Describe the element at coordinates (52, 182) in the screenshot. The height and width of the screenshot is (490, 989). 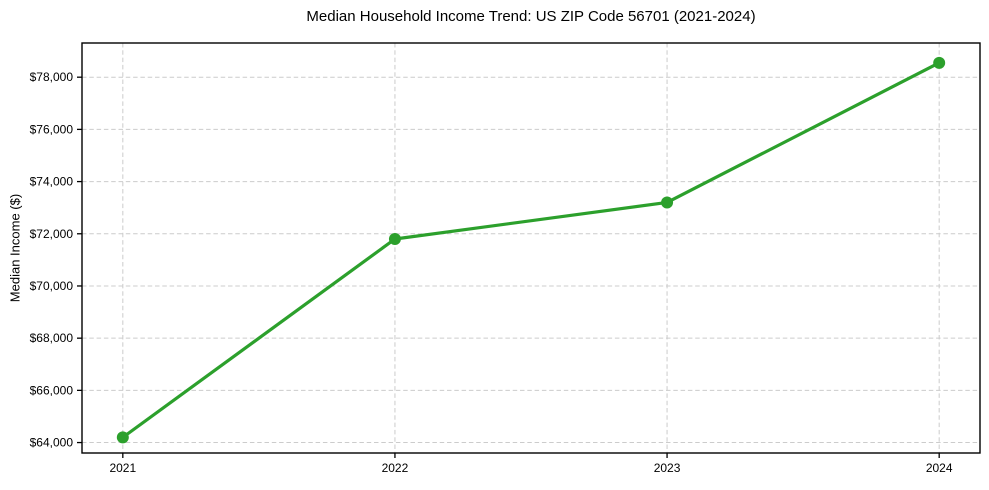
I see `y-tick-label: $74,000` at that location.